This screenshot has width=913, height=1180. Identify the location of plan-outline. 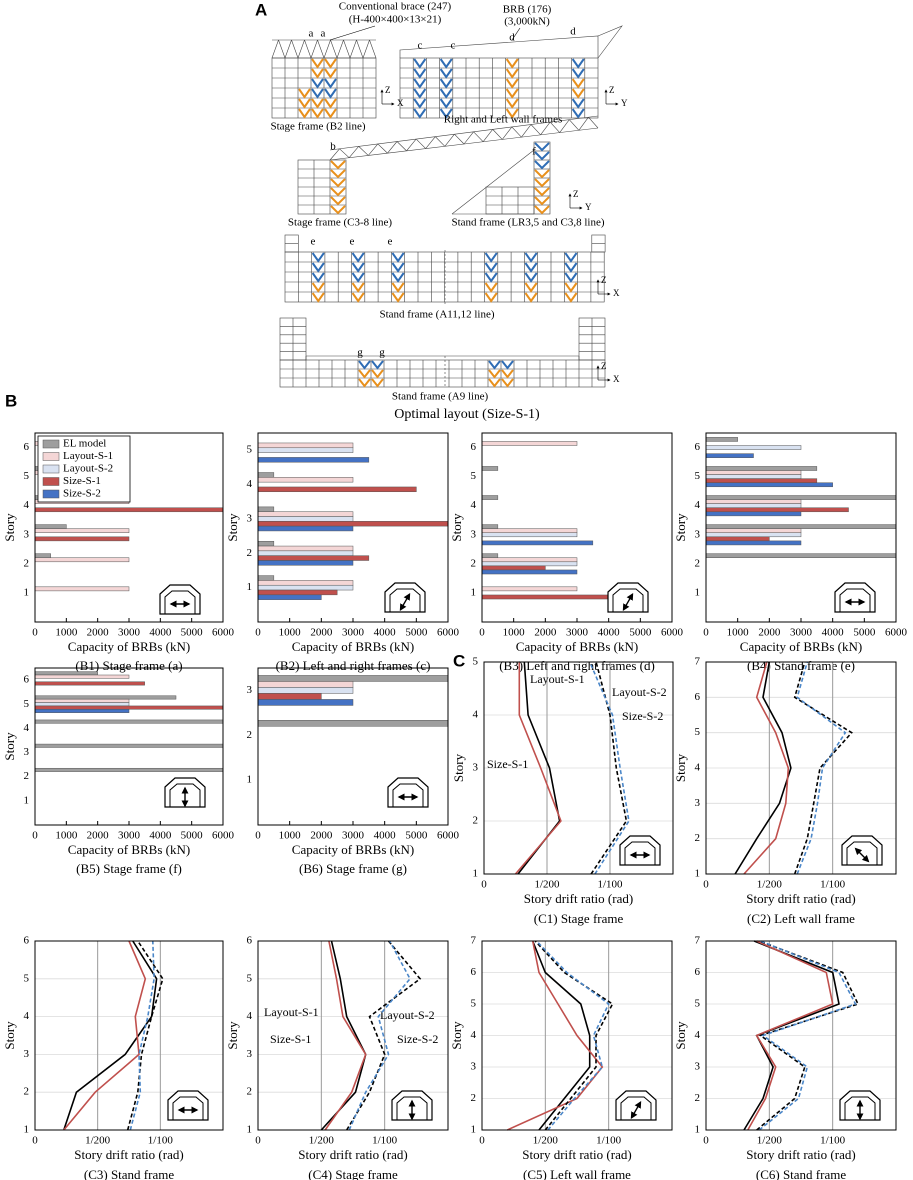
(188, 1105).